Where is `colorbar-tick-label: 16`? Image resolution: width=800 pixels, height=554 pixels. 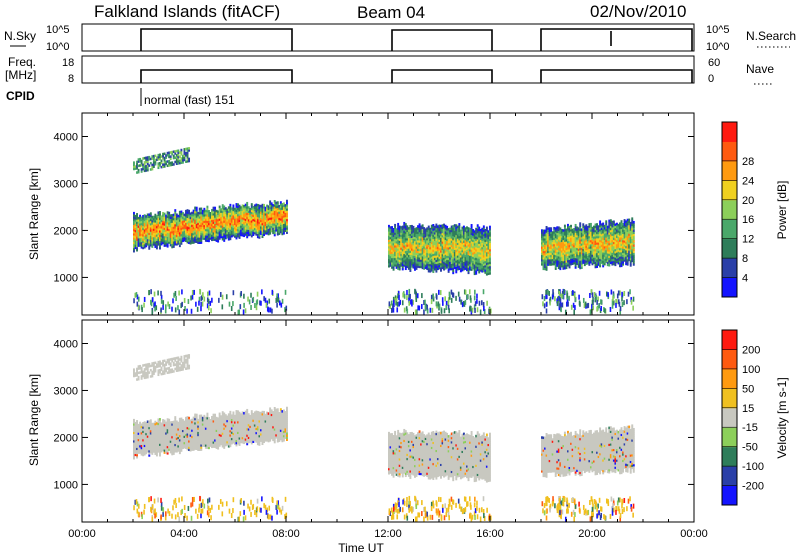 colorbar-tick-label: 16 is located at coordinates (748, 220).